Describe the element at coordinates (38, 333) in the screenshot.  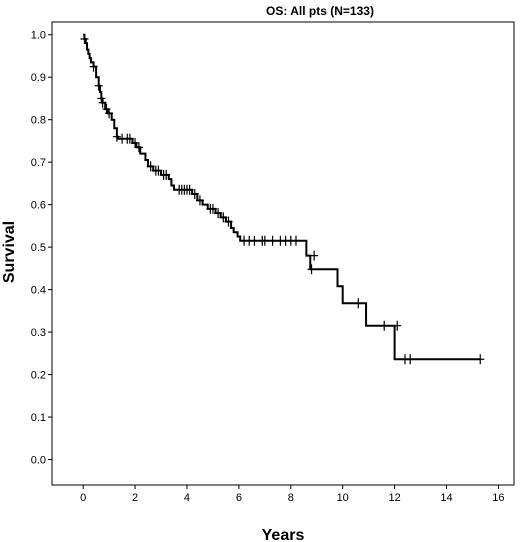
I see `y-tick-label: 0.3` at that location.